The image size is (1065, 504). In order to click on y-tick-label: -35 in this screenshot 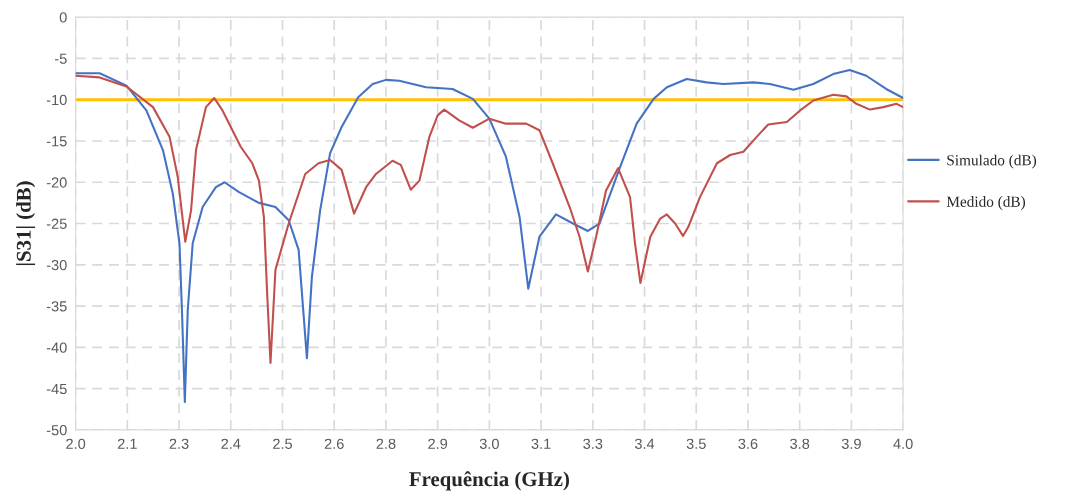, I will do `click(56, 306)`.